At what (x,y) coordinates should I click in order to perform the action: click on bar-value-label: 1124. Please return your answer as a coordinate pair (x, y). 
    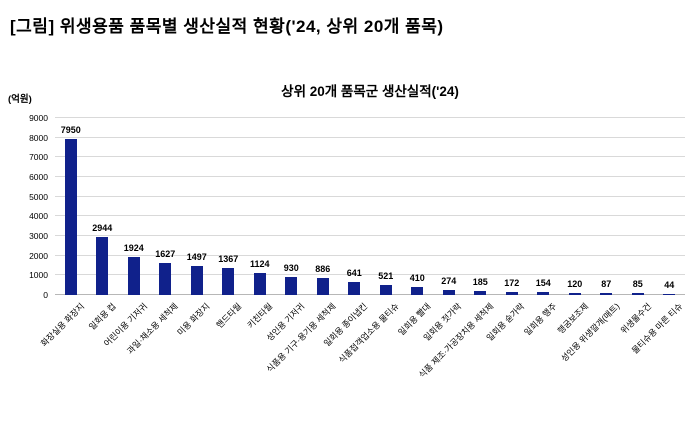
    Looking at the image, I should click on (259, 263).